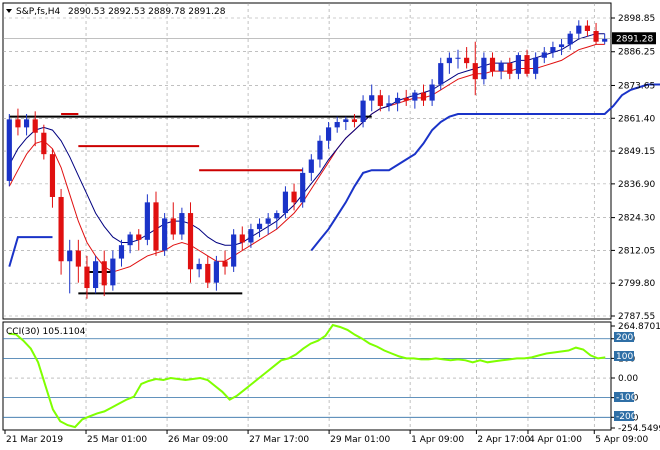  I want to click on time-tick-label: 2 Apr 17:00, so click(503, 440).